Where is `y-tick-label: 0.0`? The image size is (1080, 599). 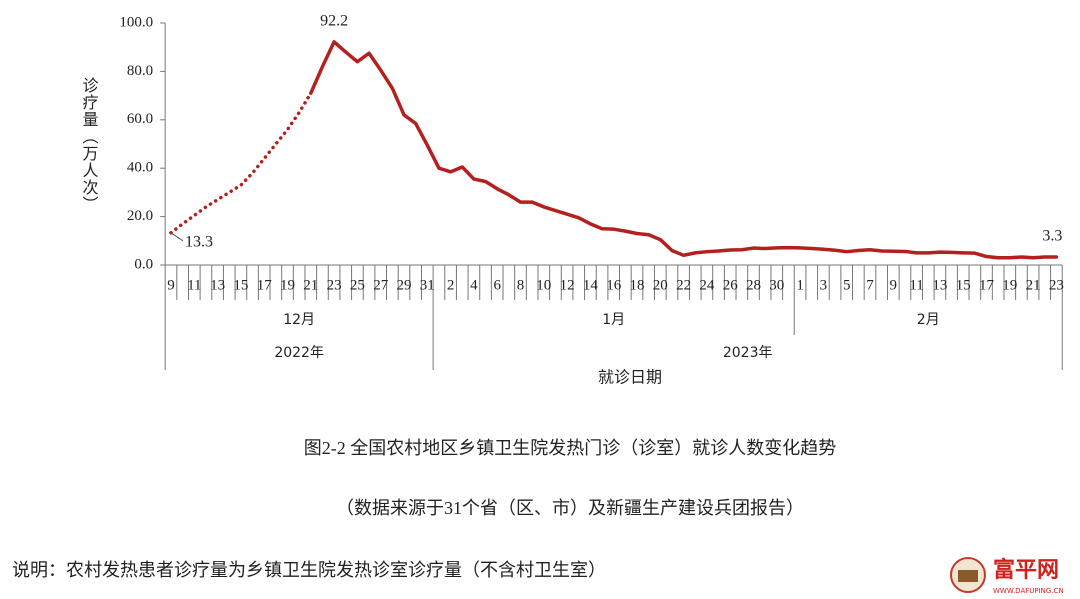 y-tick-label: 0.0 is located at coordinates (143, 264).